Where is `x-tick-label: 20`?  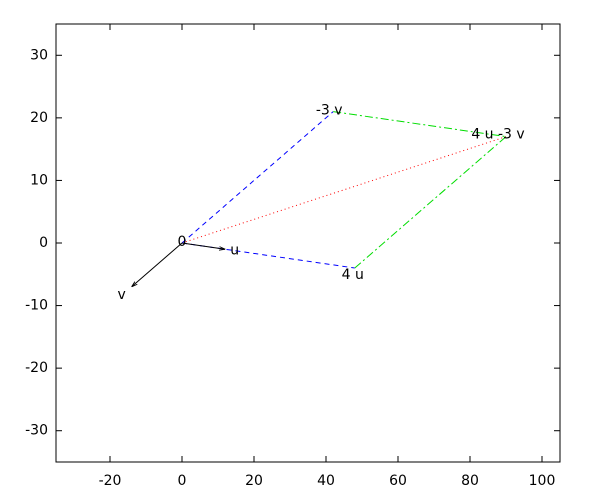 x-tick-label: 20 is located at coordinates (254, 481).